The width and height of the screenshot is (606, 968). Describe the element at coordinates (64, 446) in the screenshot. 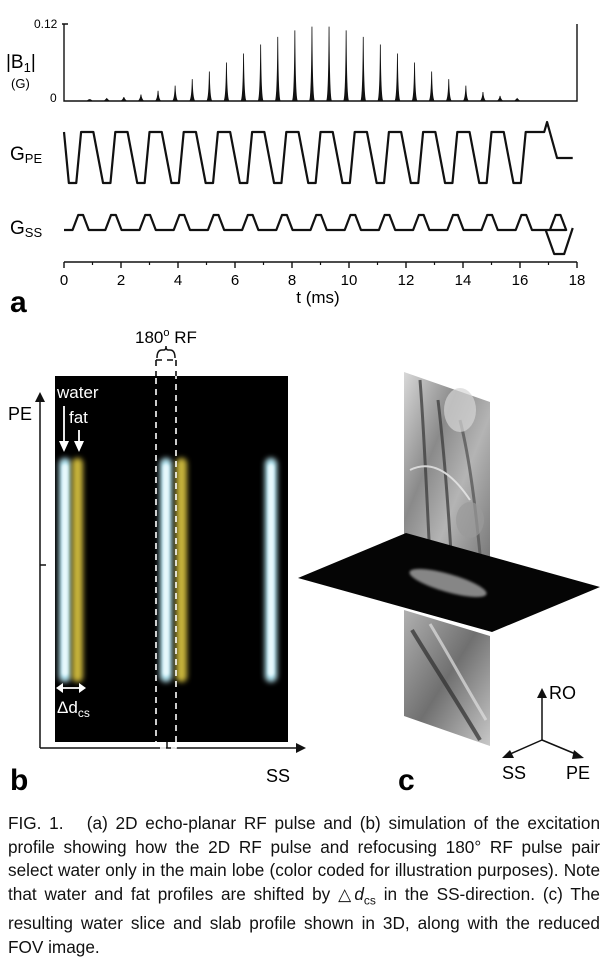

I see `water-arrowhead` at that location.